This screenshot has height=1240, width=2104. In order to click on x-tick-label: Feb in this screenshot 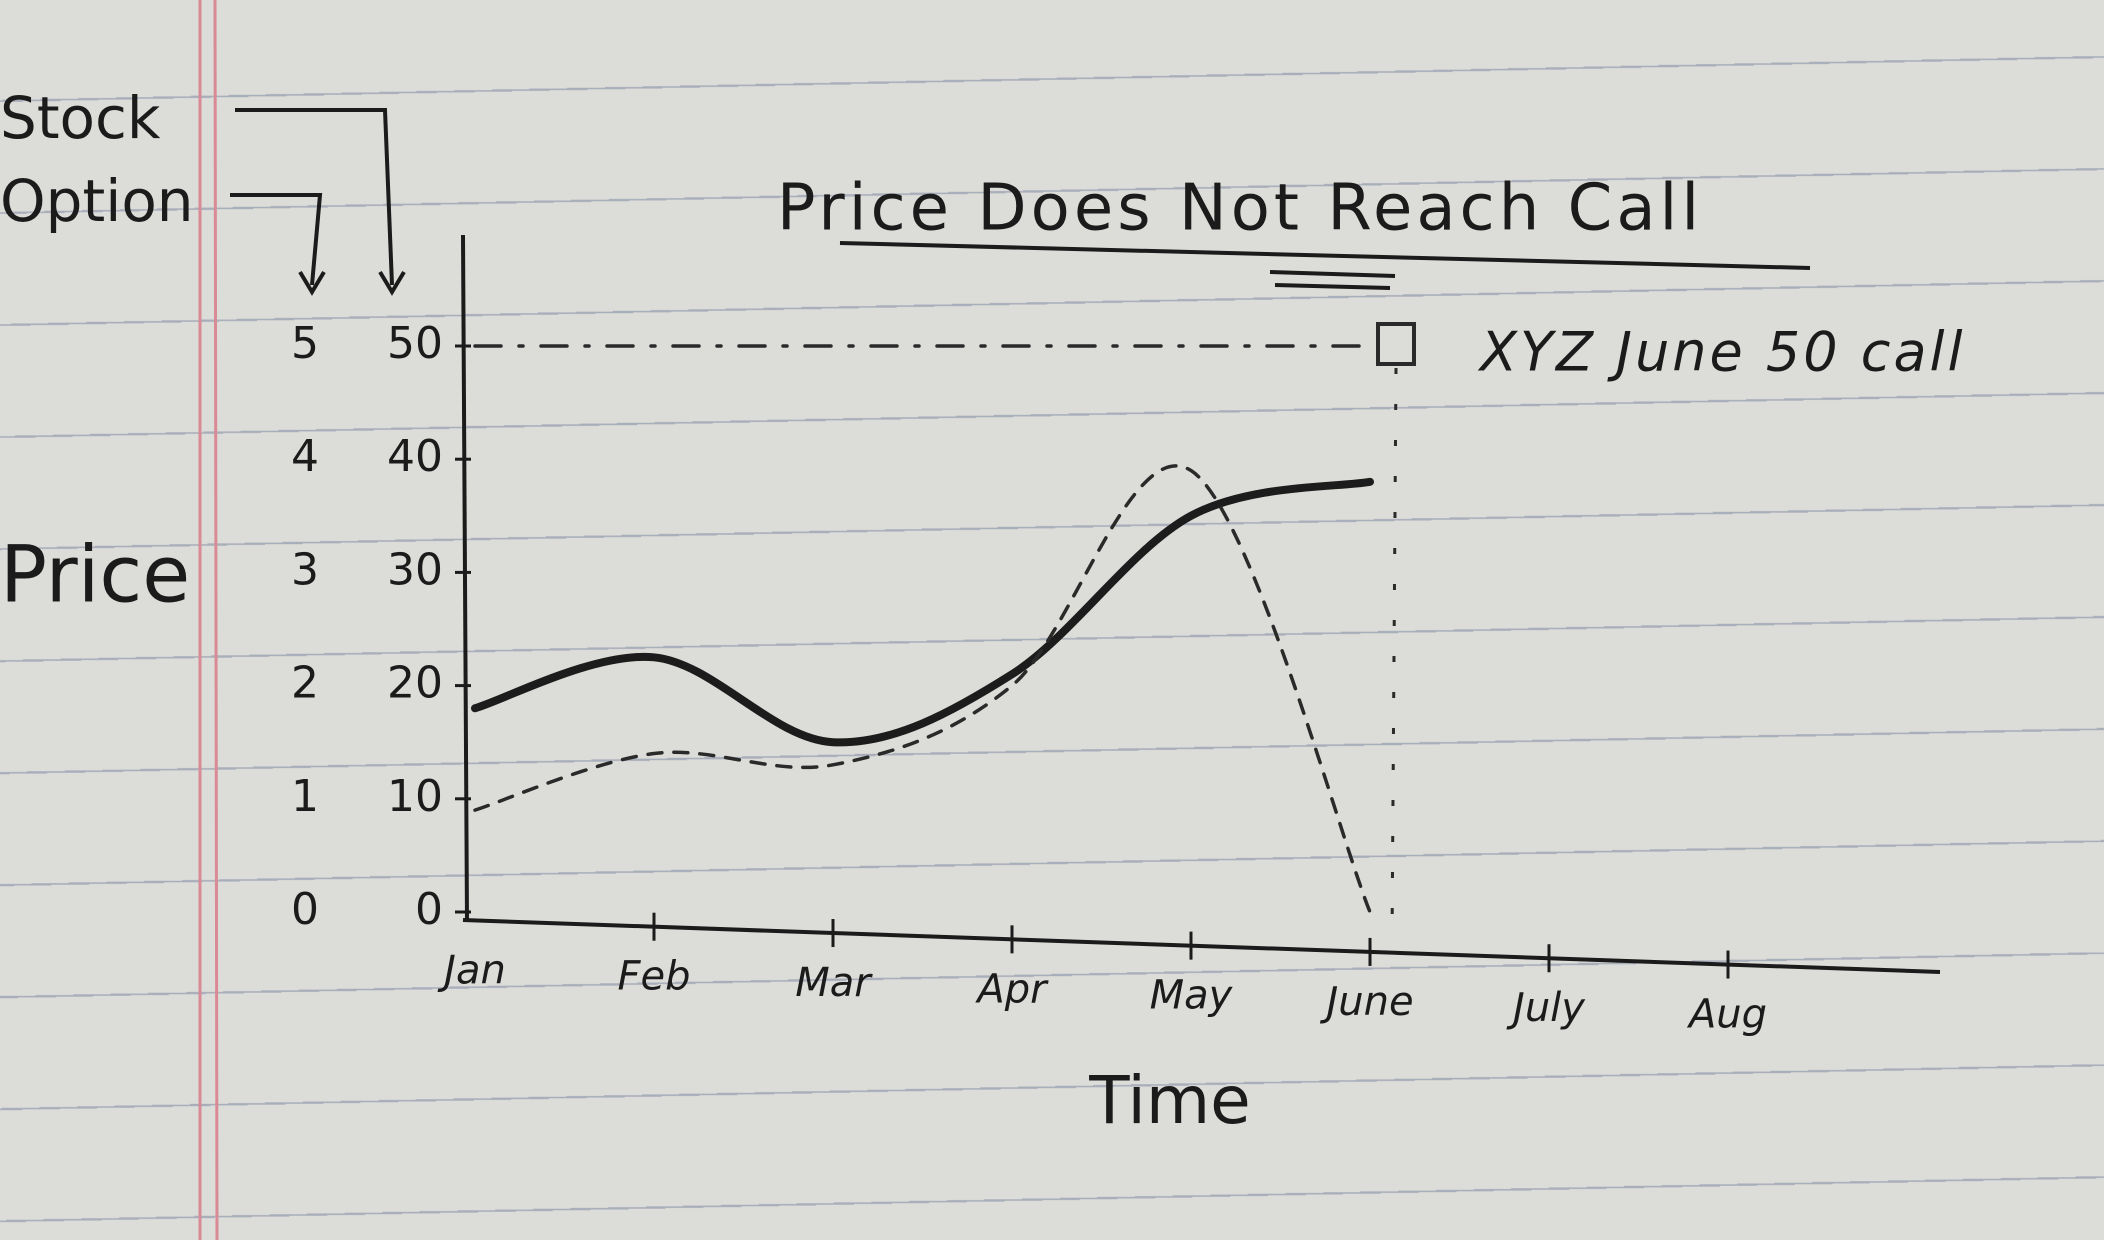, I will do `click(653, 977)`.